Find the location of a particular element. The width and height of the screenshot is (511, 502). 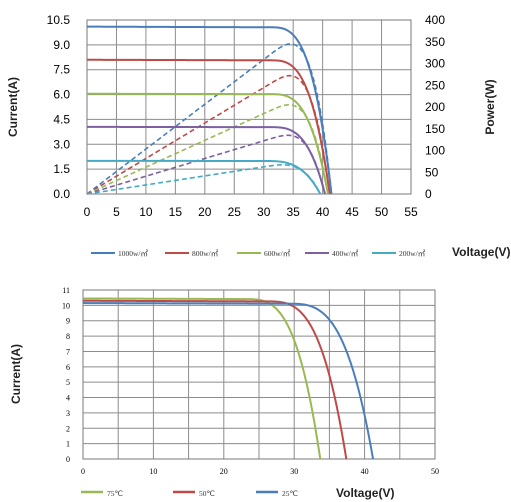

y-tick-label: 2 is located at coordinates (68, 428).